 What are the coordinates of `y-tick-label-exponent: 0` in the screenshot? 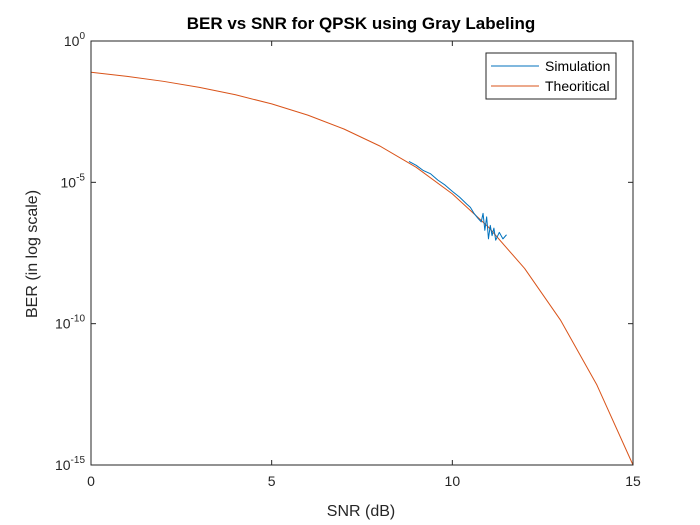 It's located at (82, 36).